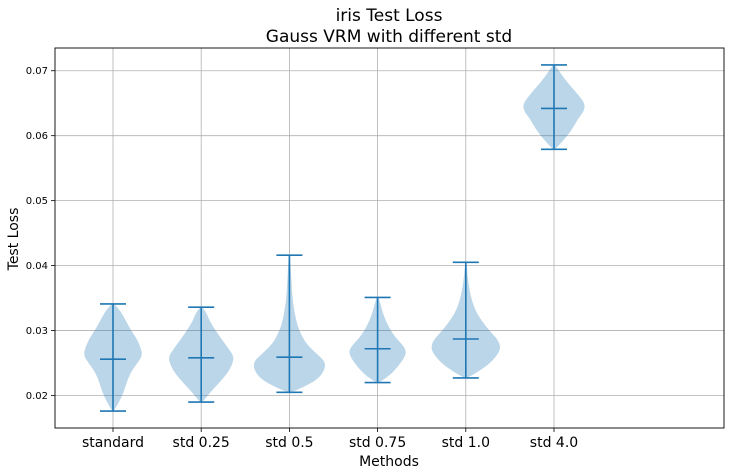 Image resolution: width=731 pixels, height=474 pixels. I want to click on y-tick-label: 0.05, so click(37, 201).